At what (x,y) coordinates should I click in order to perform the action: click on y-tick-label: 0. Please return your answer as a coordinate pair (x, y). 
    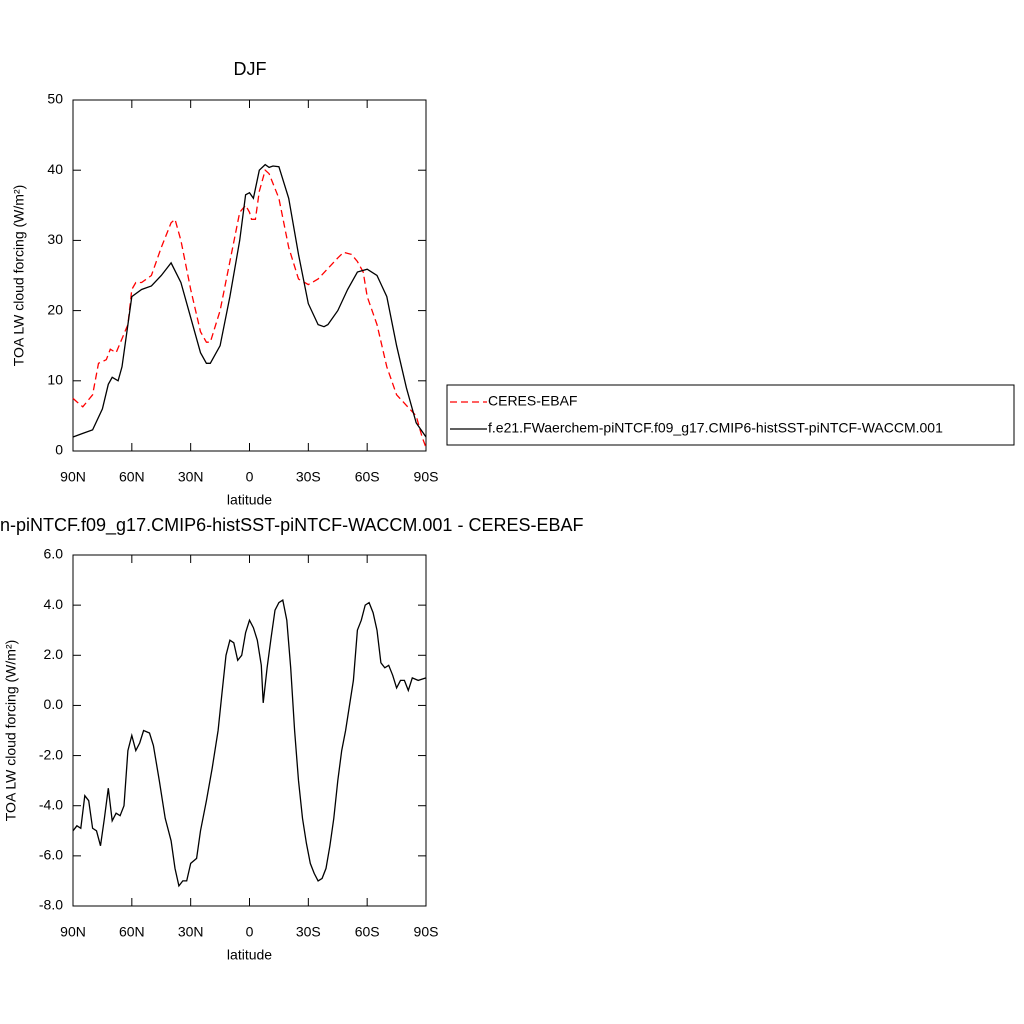
    Looking at the image, I should click on (59, 450).